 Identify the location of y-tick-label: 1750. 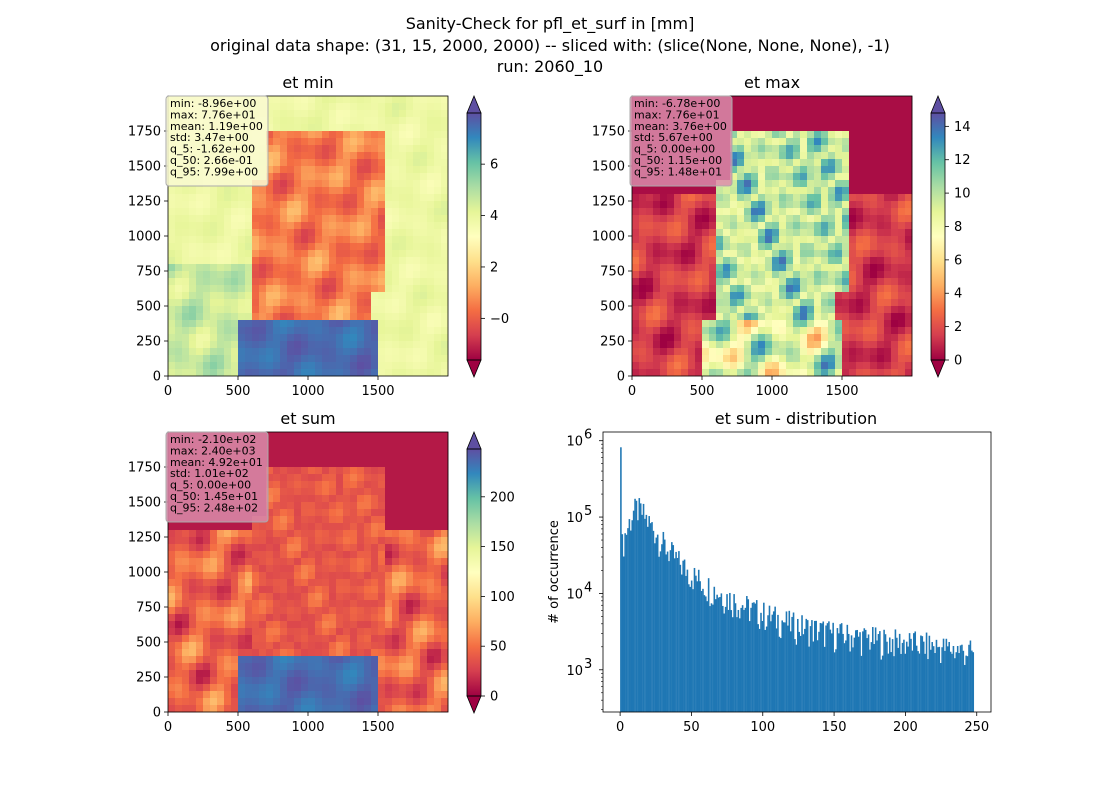
(144, 468).